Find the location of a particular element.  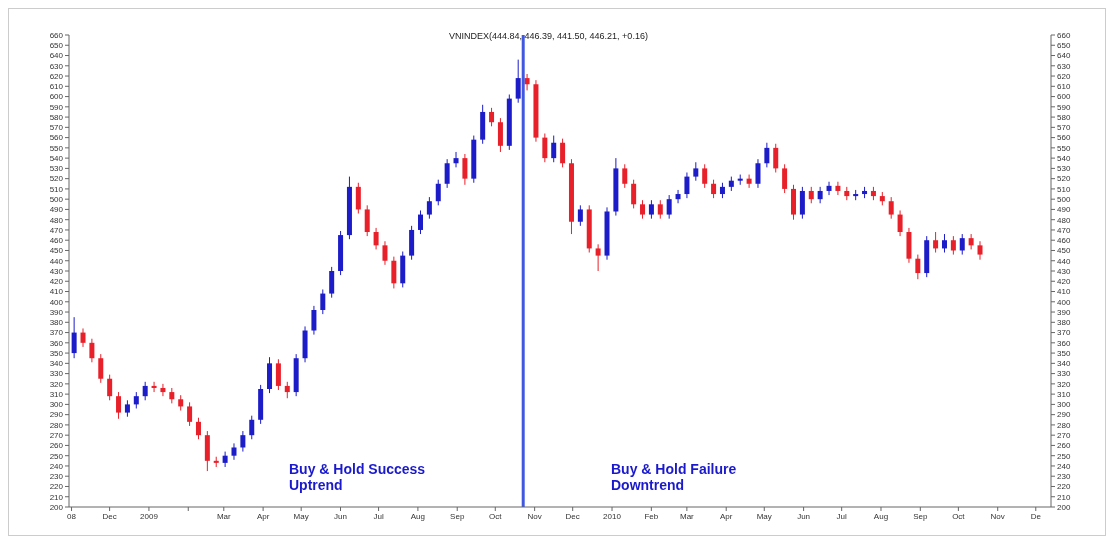

y2-tick-label: 450 is located at coordinates (1064, 251).